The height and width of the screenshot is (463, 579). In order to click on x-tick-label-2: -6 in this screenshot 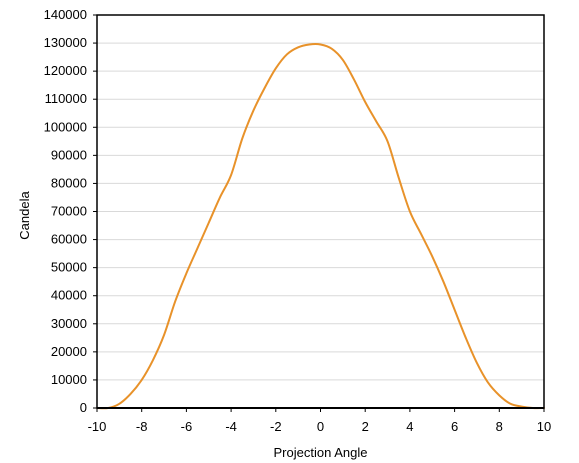, I will do `click(187, 426)`.